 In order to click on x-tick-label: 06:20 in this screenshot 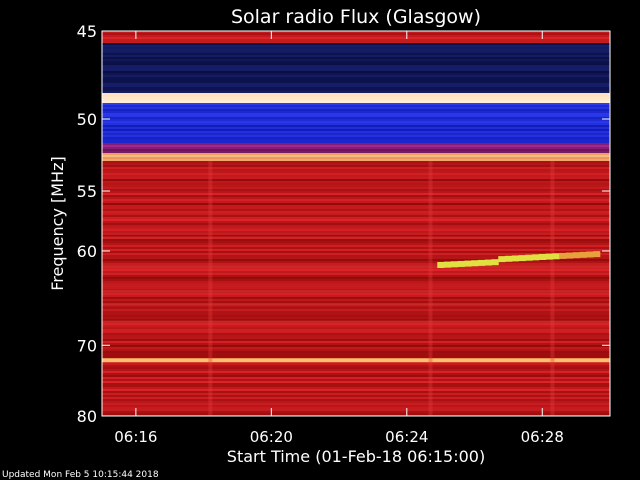, I will do `click(271, 437)`.